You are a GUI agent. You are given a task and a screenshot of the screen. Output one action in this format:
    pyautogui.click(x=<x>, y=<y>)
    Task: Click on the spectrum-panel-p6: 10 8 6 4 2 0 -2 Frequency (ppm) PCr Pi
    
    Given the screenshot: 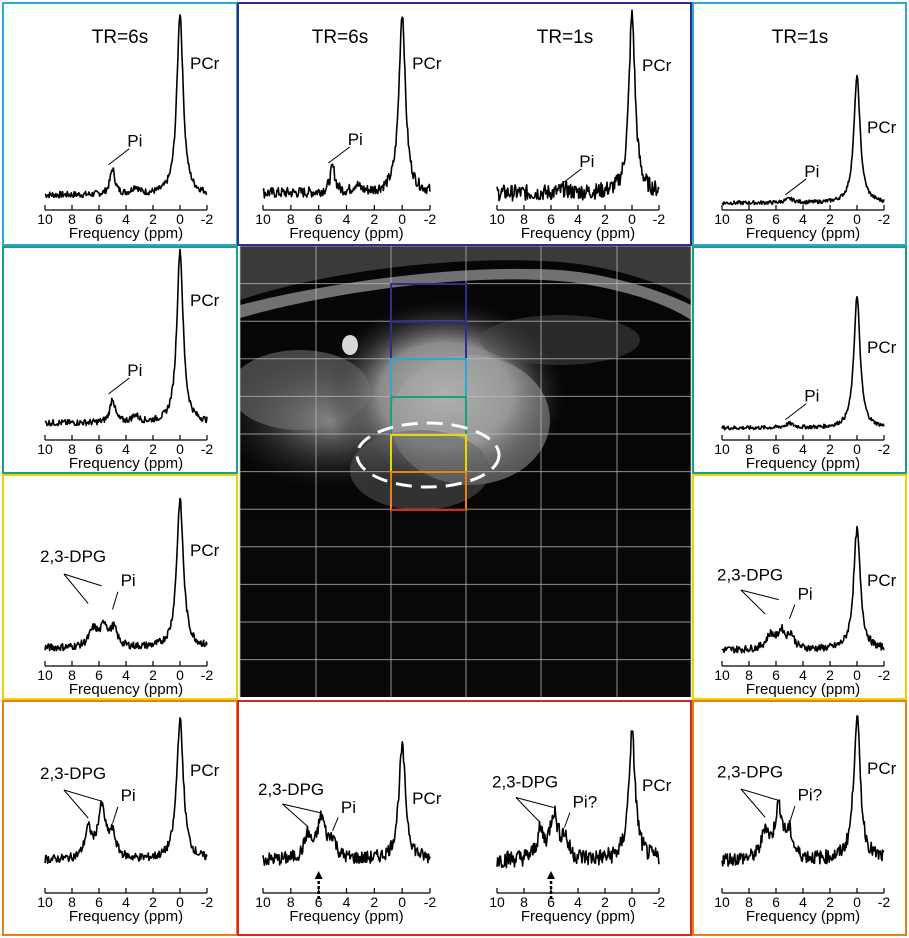 What is the action you would take?
    pyautogui.click(x=805, y=383)
    